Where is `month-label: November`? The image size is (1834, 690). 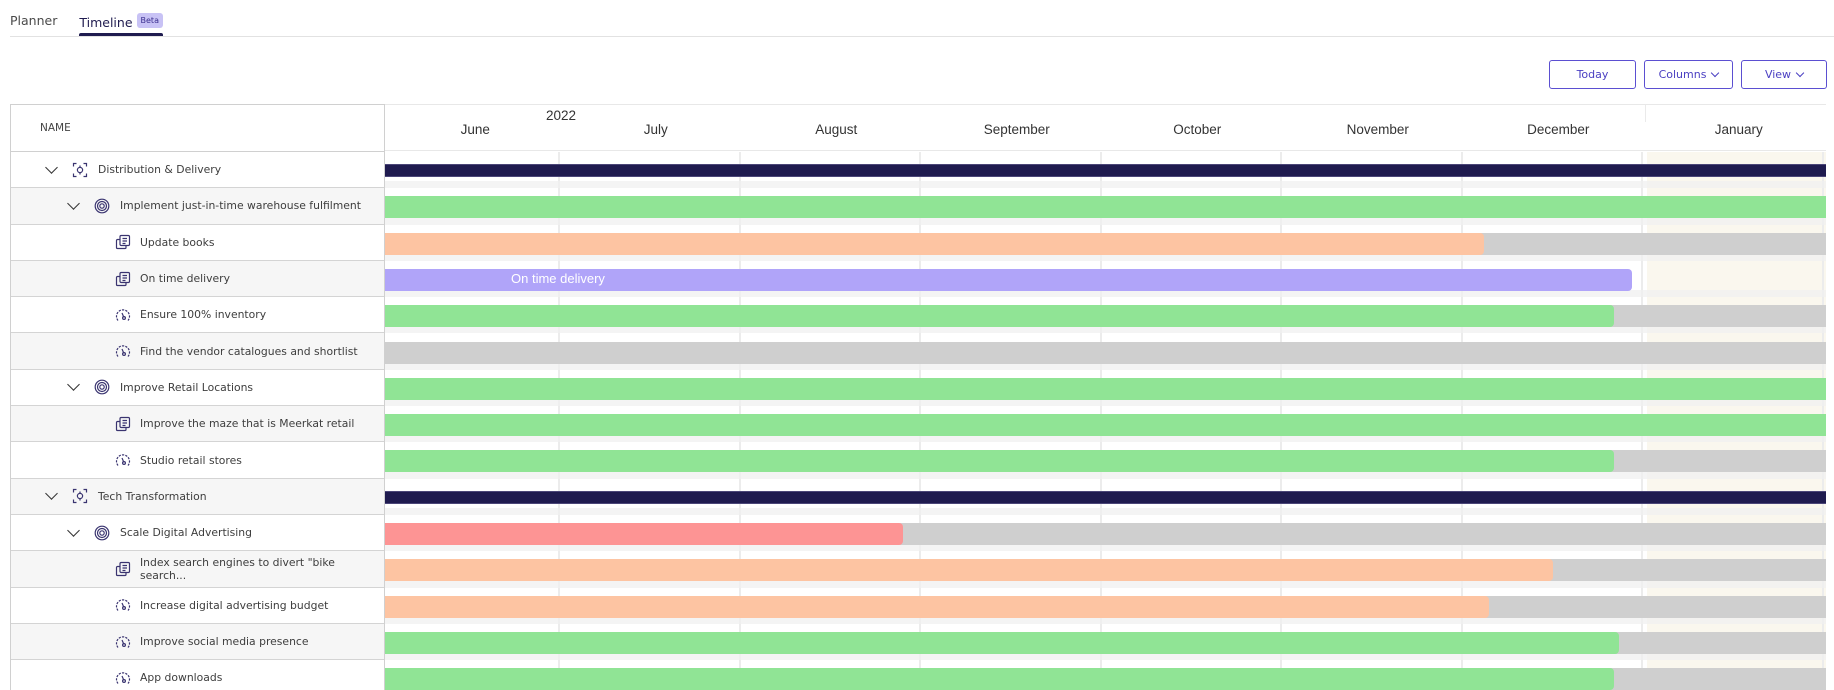 month-label: November is located at coordinates (1377, 129).